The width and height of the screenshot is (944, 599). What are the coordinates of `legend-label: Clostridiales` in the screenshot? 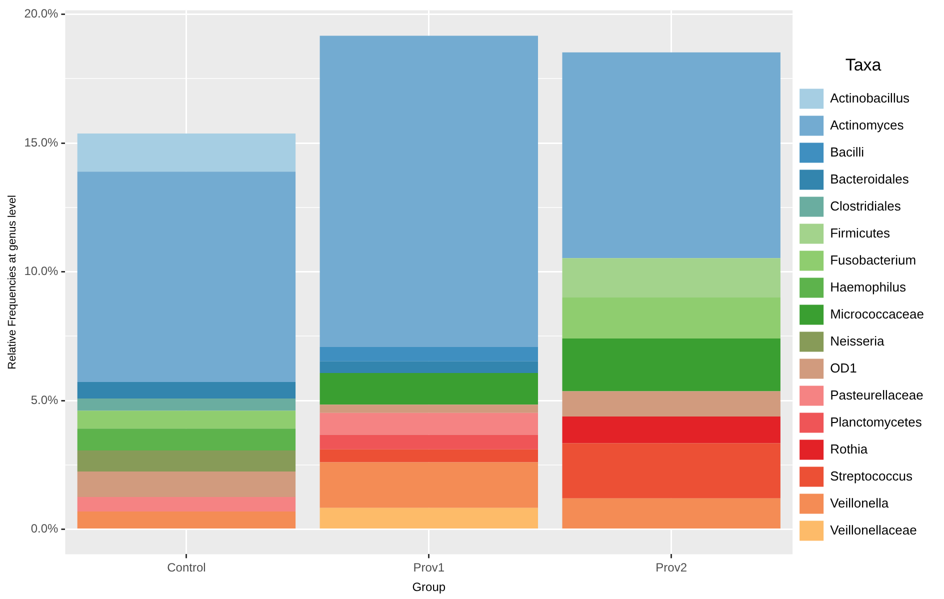 It's located at (866, 206).